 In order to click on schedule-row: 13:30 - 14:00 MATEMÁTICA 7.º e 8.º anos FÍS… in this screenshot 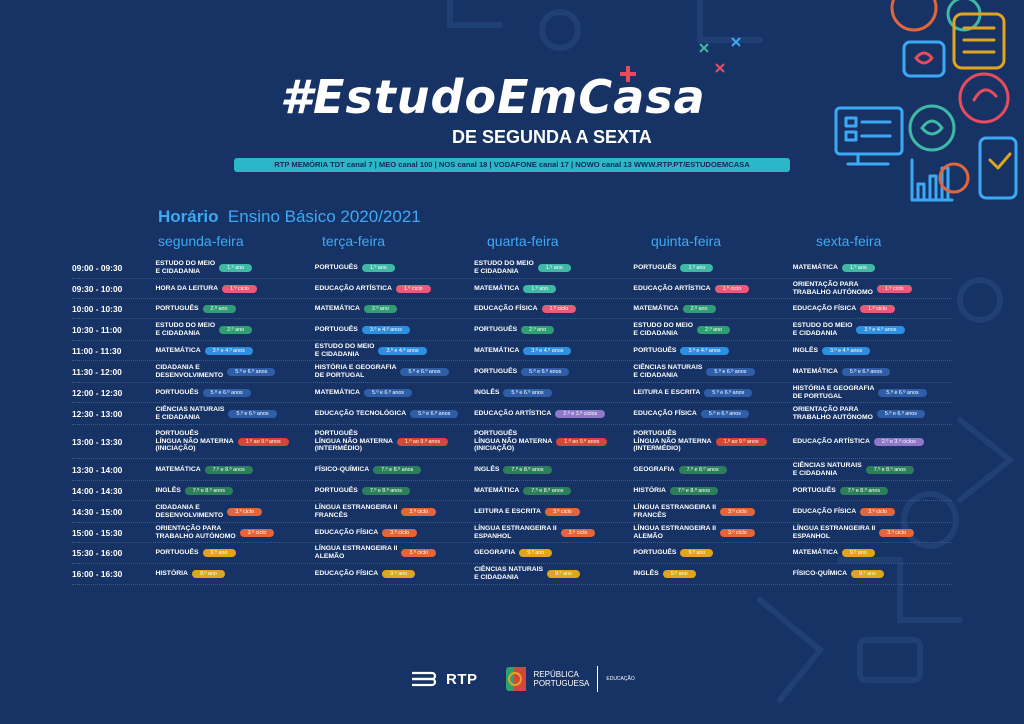, I will do `click(512, 470)`.